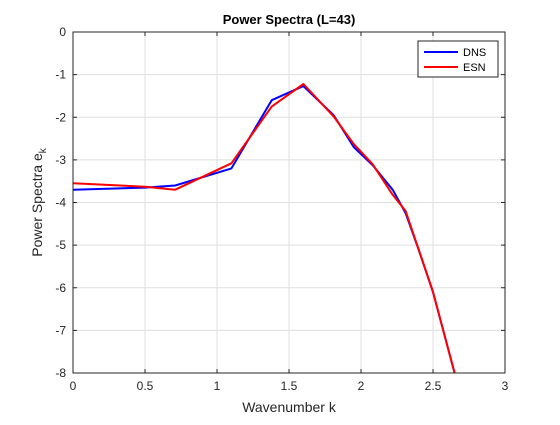 This screenshot has height=425, width=560. I want to click on chart-title: Power Spectra (L=43), so click(289, 19).